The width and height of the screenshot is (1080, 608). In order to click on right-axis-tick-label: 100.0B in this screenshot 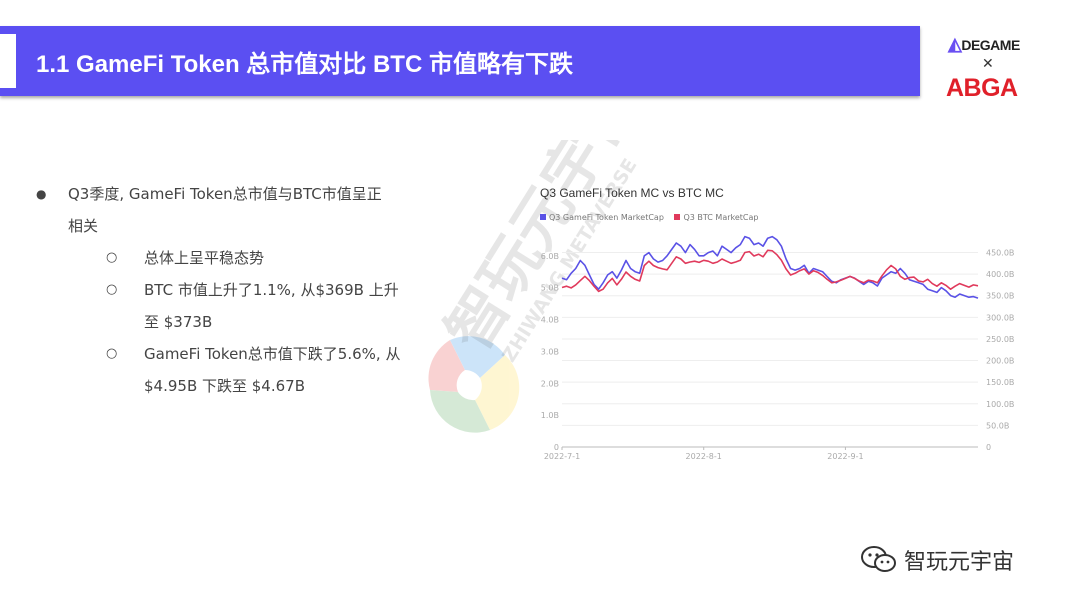, I will do `click(1000, 404)`.